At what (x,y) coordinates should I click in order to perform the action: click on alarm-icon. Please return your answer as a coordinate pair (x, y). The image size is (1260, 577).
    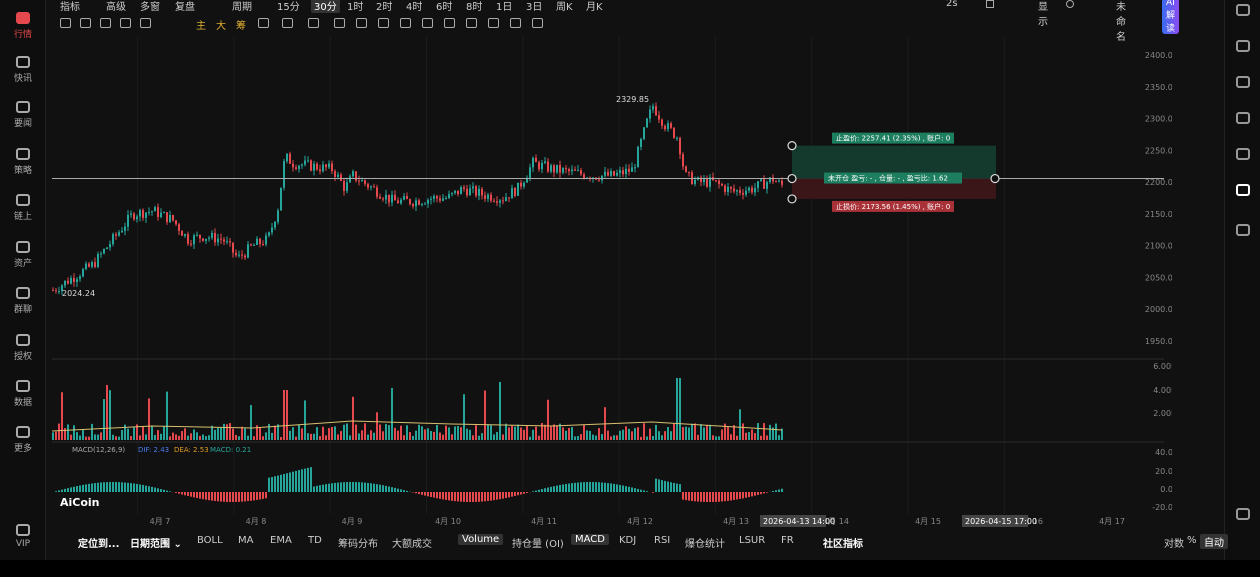
    Looking at the image, I should click on (1243, 514).